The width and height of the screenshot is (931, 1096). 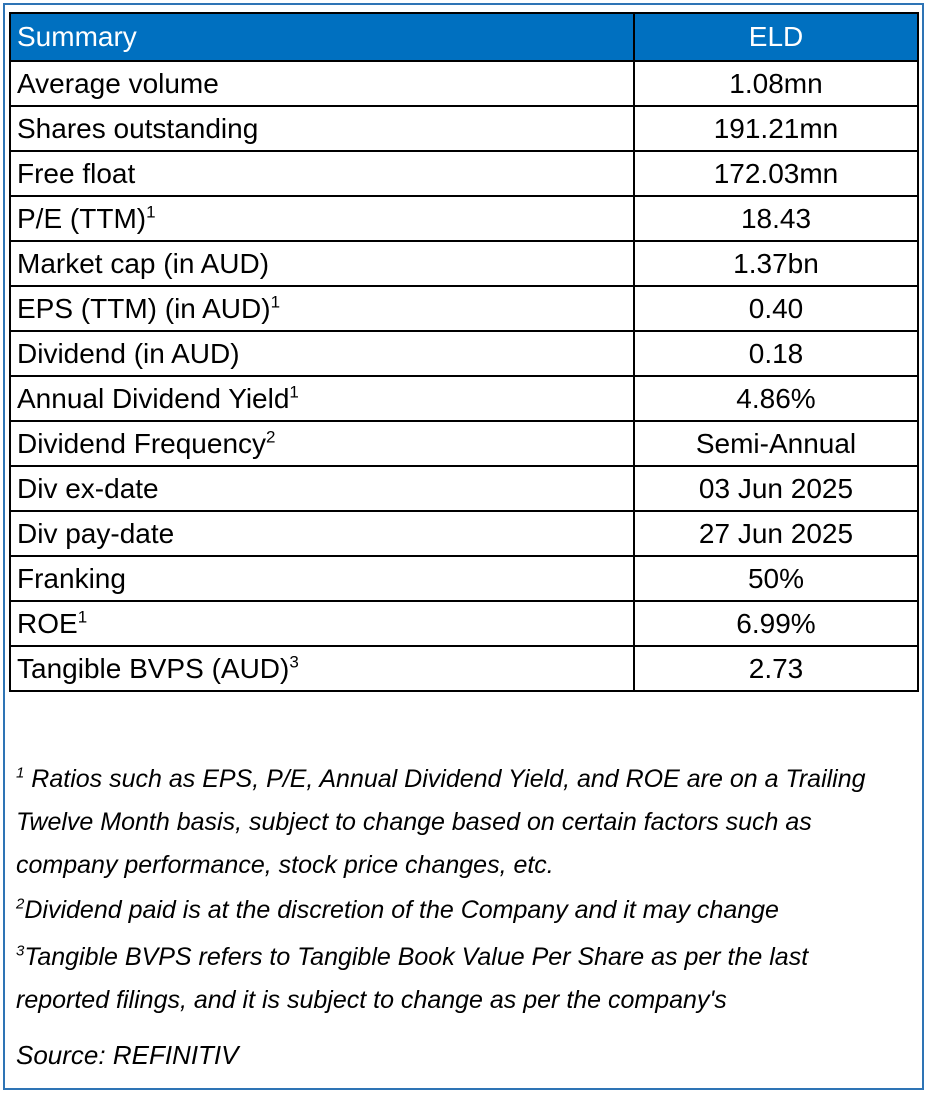 I want to click on table-row: Average volume 1.08mn, so click(x=464, y=83).